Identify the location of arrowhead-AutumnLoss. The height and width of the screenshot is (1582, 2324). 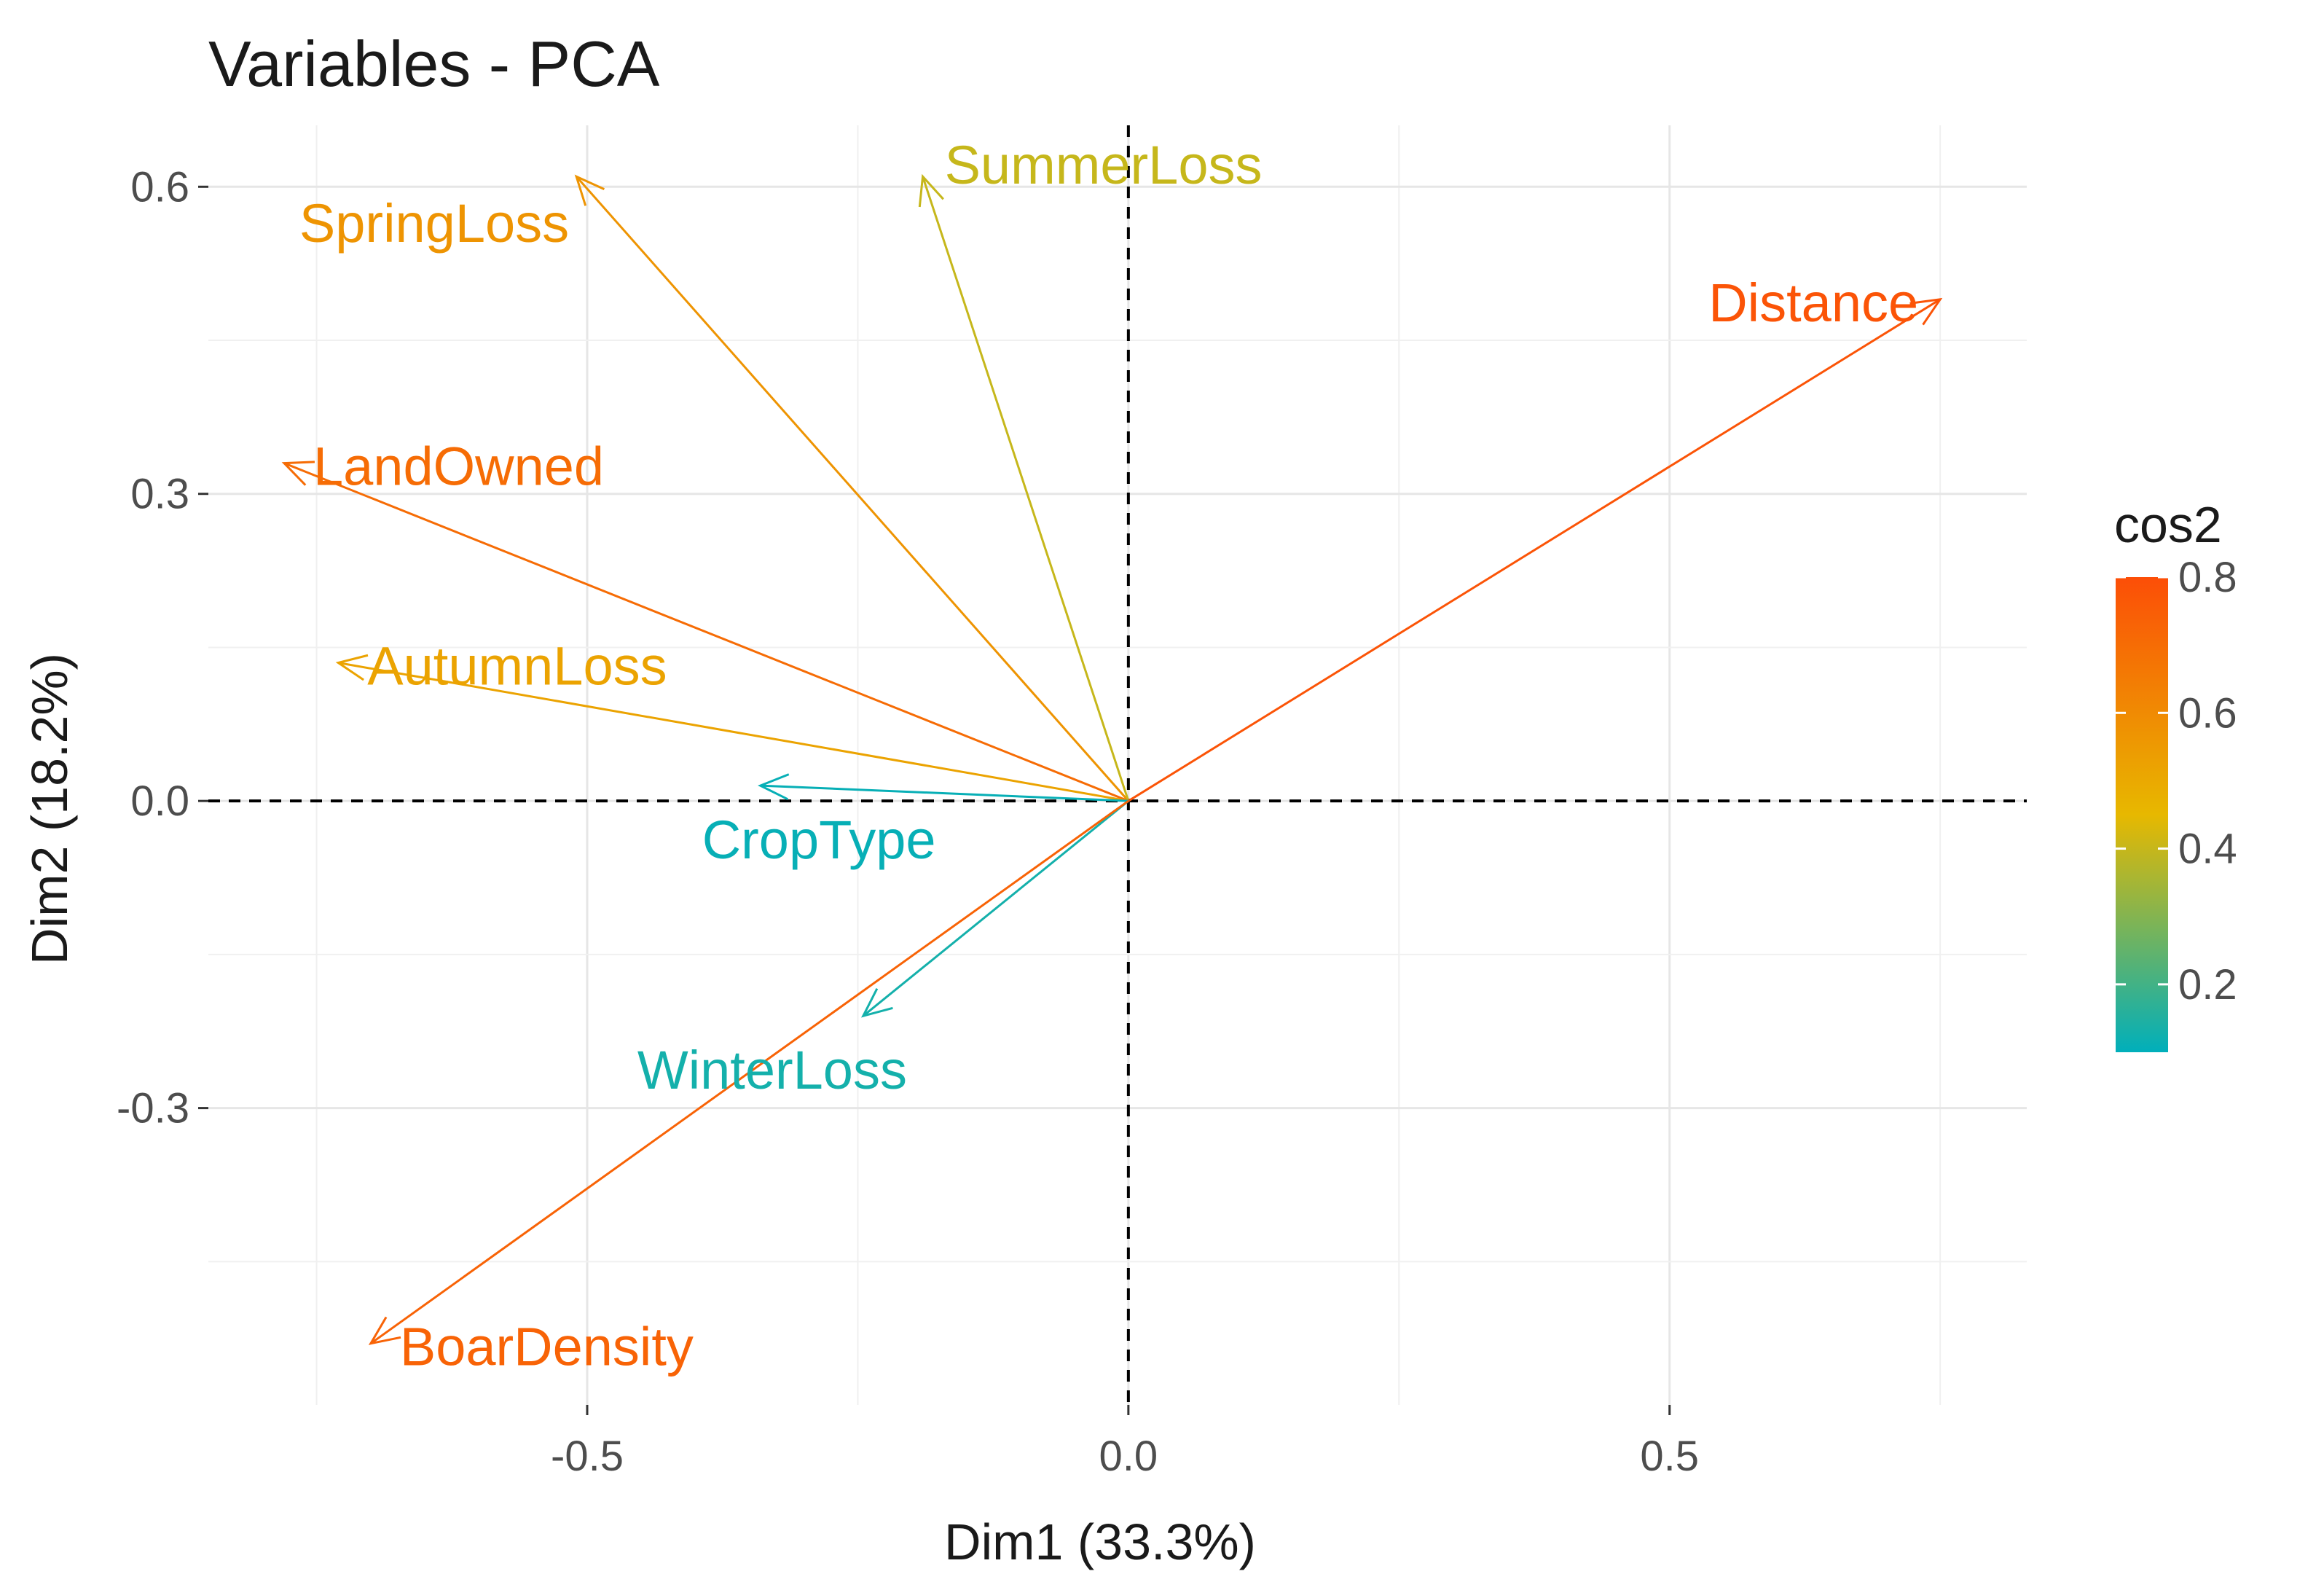
(352, 667).